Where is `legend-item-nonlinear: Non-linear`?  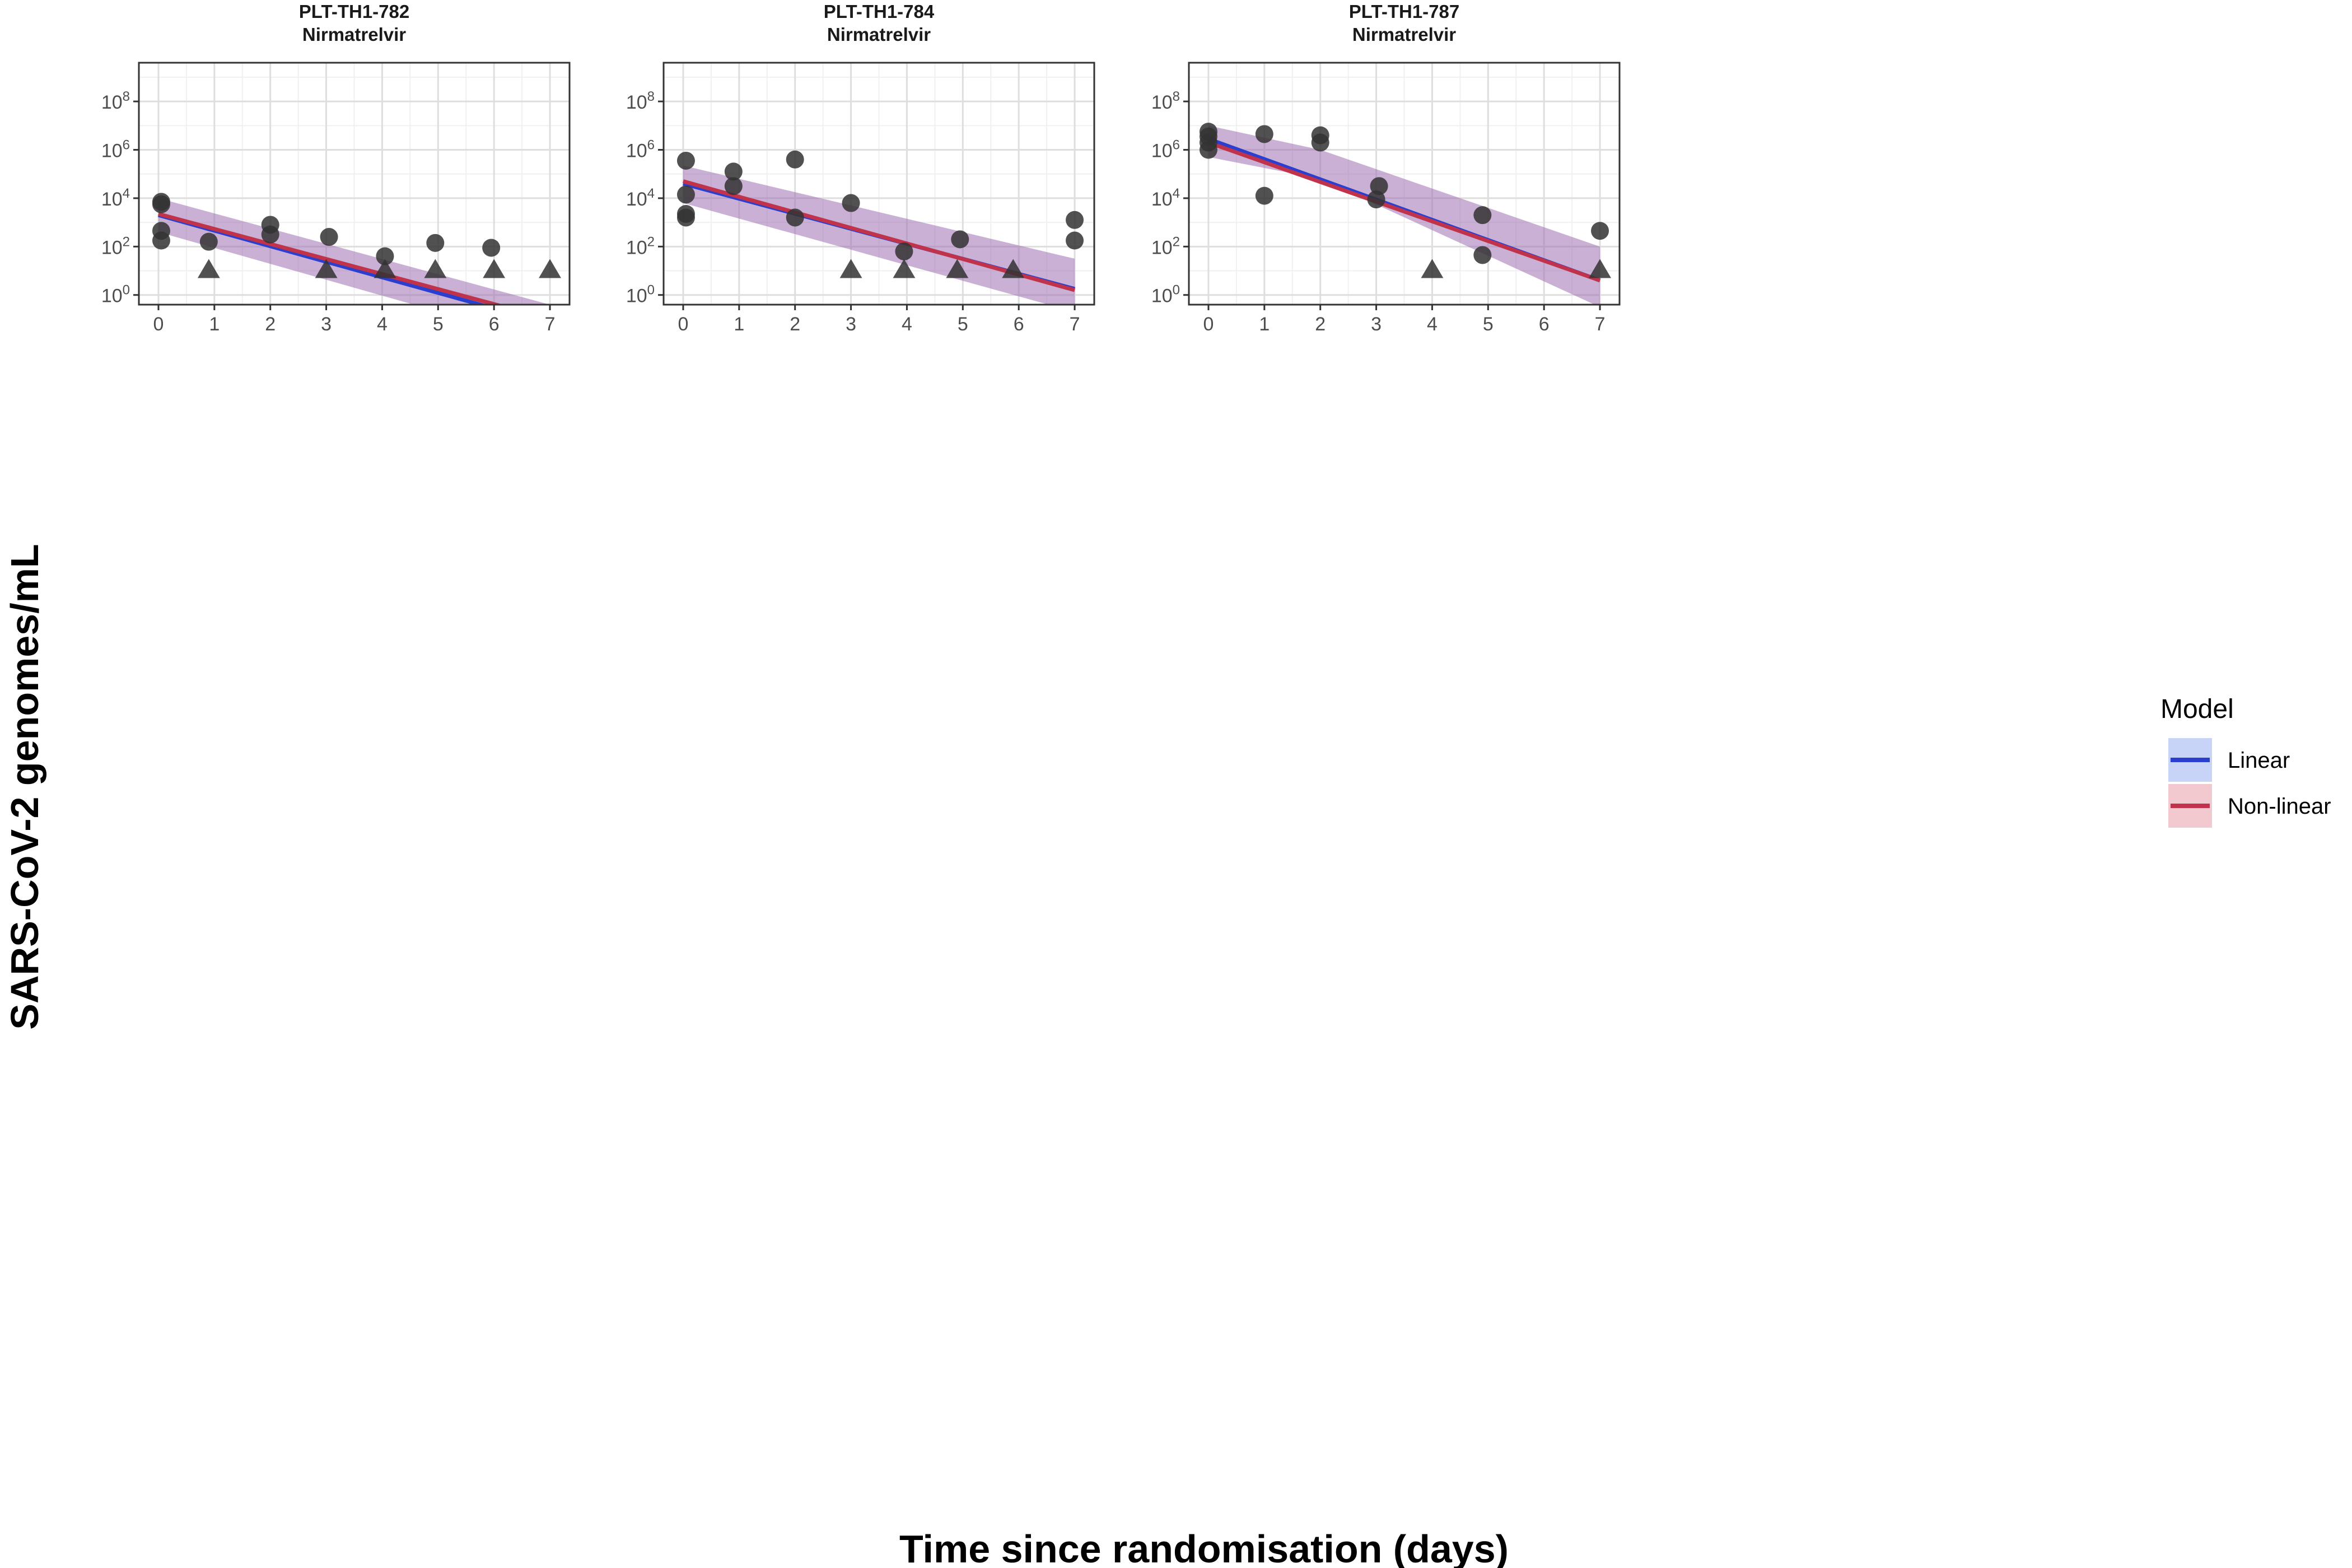 legend-item-nonlinear: Non-linear is located at coordinates (2250, 806).